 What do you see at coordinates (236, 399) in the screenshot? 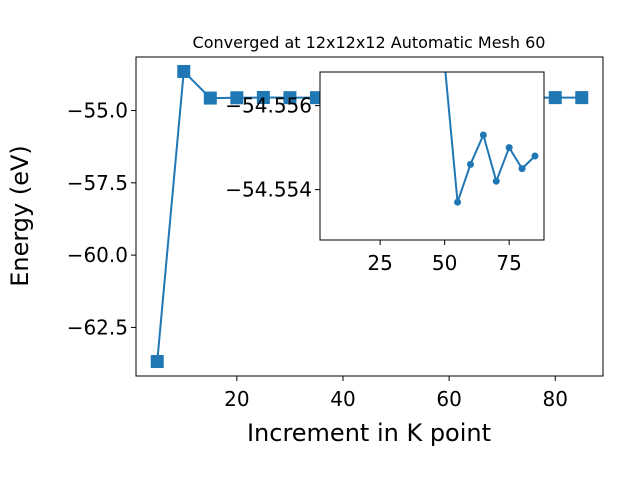
I see `x-tick-label: 20` at bounding box center [236, 399].